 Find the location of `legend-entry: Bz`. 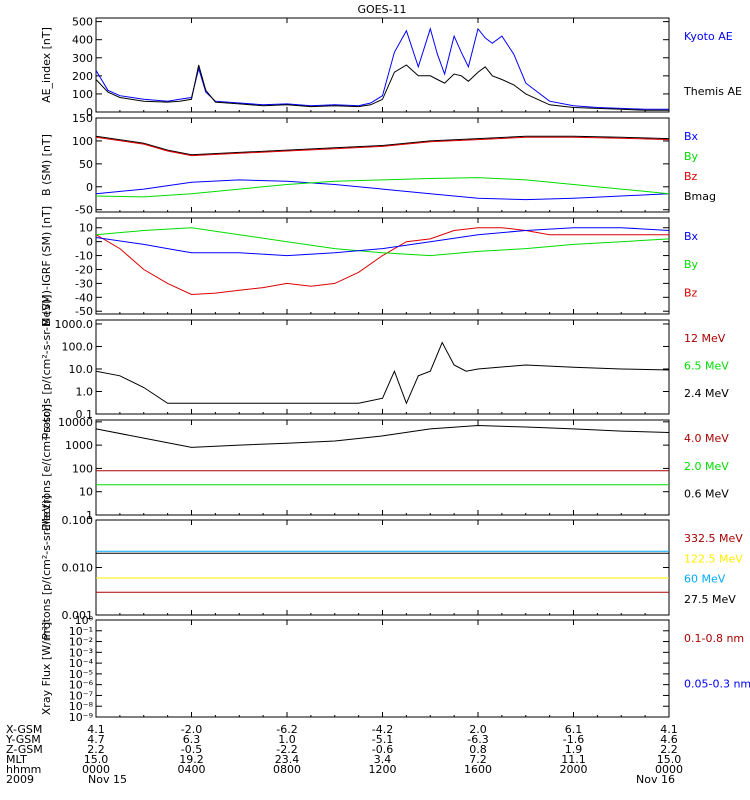

legend-entry: Bz is located at coordinates (691, 292).